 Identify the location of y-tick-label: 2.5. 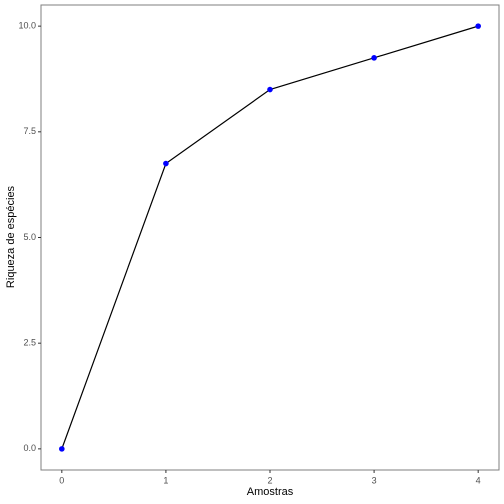
(29, 343).